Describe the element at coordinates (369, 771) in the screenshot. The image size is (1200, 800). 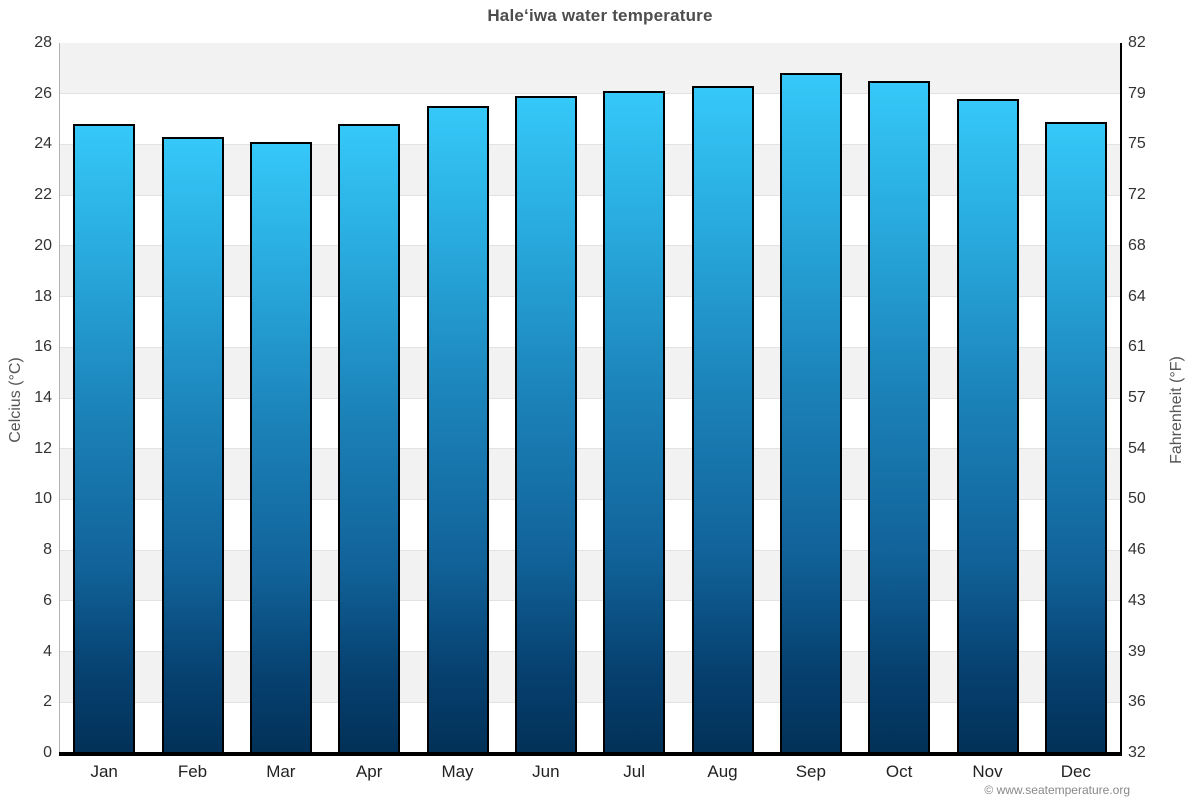
I see `month-label-apr: Apr` at that location.